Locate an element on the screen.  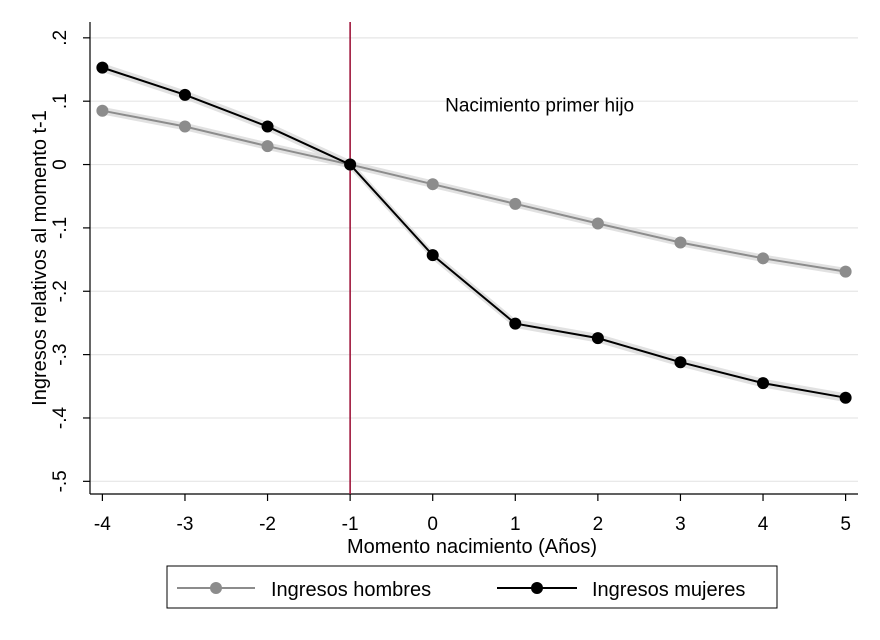
y-tick-label: -.3 is located at coordinates (60, 355).